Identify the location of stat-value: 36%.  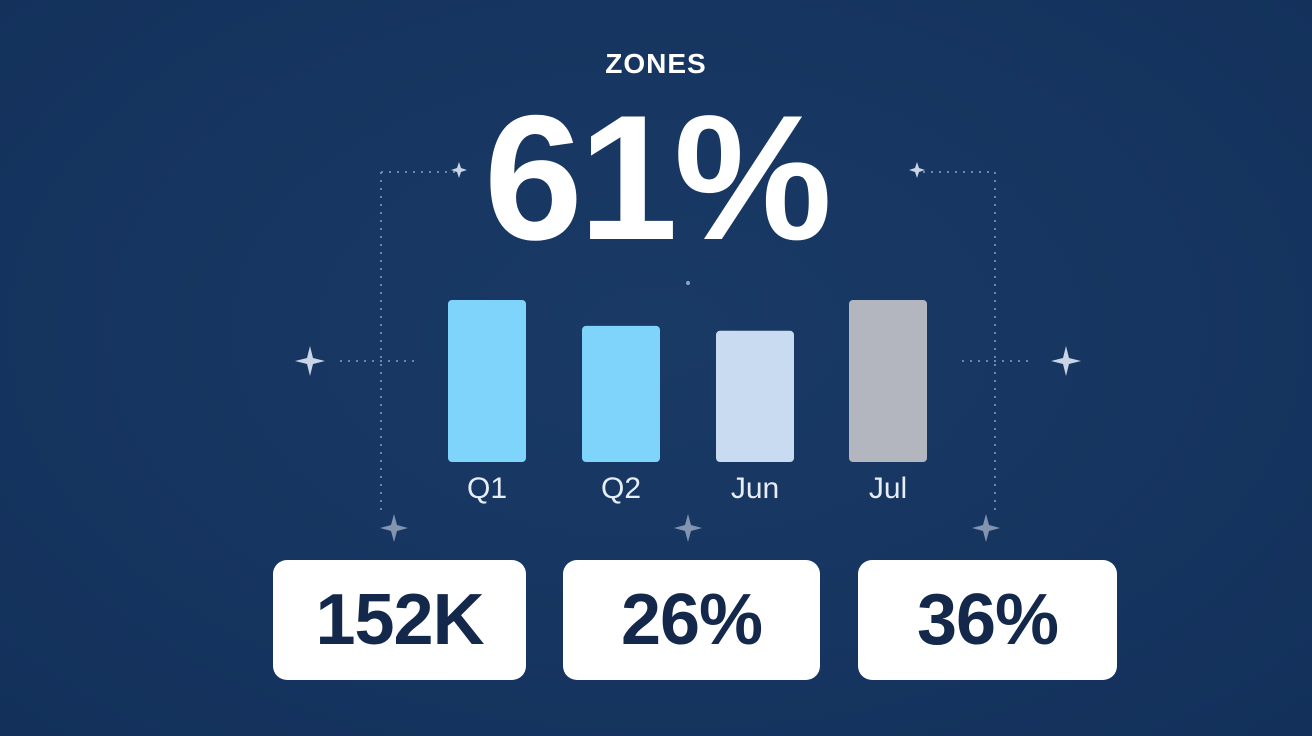
(987, 620).